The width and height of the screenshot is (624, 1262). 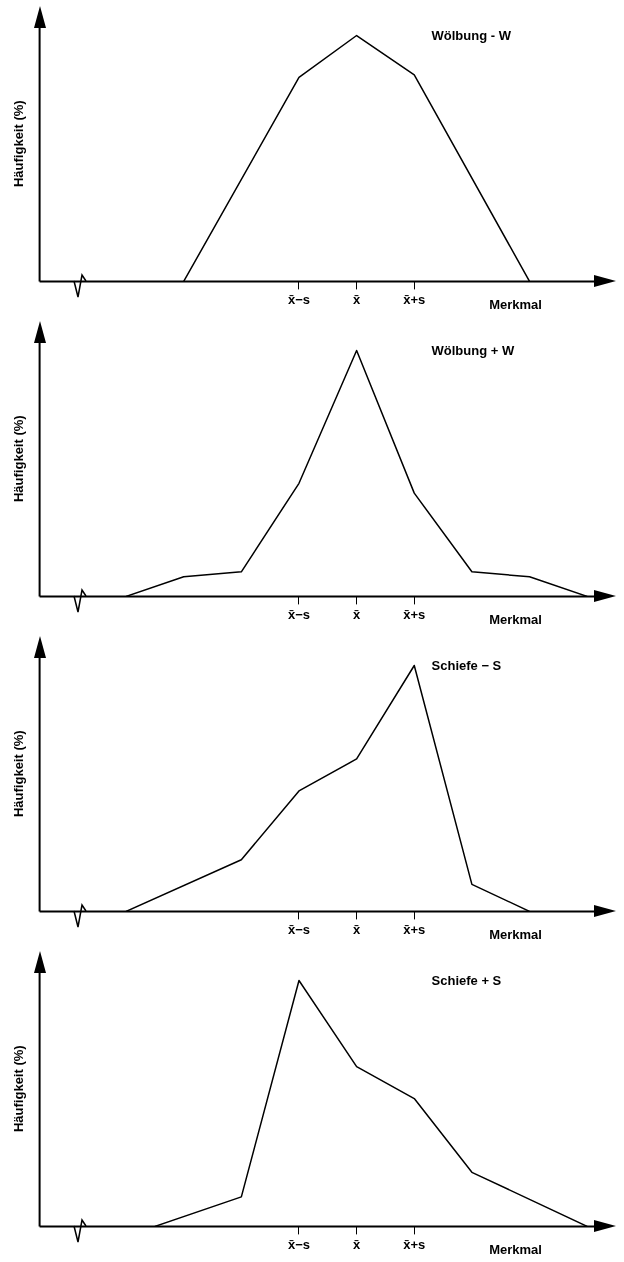 I want to click on chart-title: Wölbung - W, so click(x=471, y=35).